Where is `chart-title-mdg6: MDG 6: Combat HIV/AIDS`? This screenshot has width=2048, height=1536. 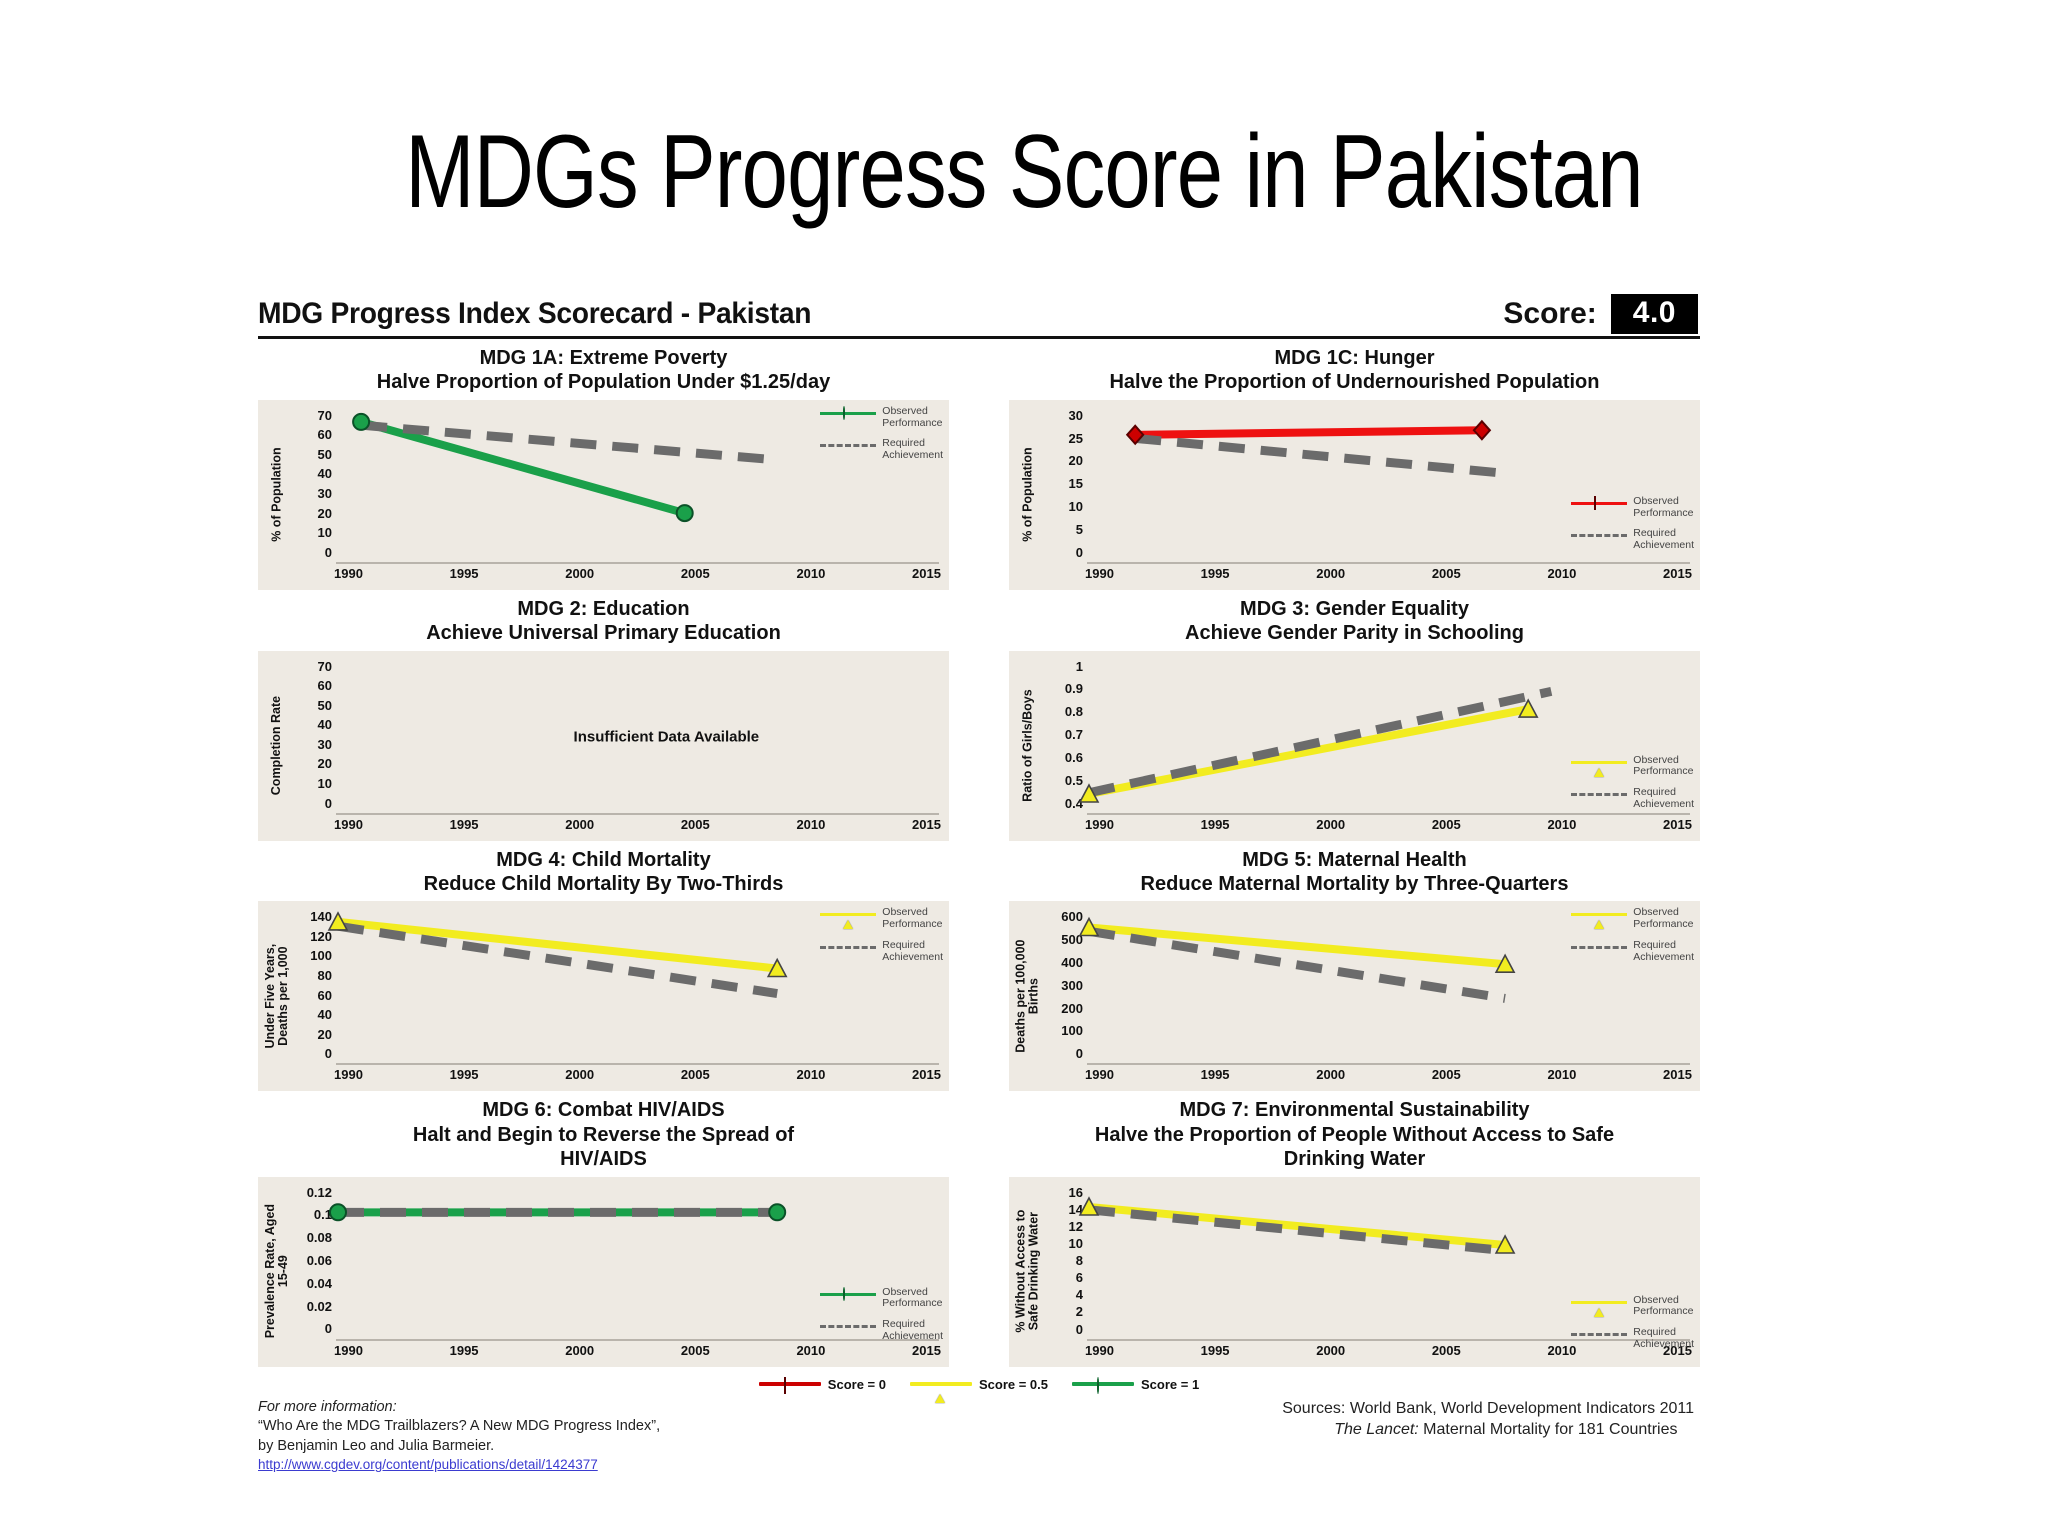 chart-title-mdg6: MDG 6: Combat HIV/AIDS is located at coordinates (603, 1110).